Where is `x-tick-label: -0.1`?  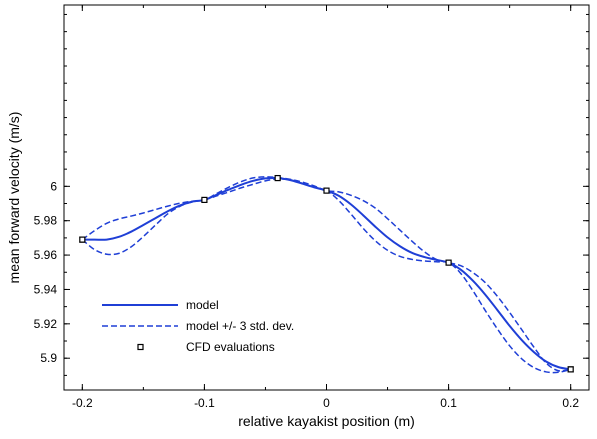
x-tick-label: -0.1 is located at coordinates (204, 403).